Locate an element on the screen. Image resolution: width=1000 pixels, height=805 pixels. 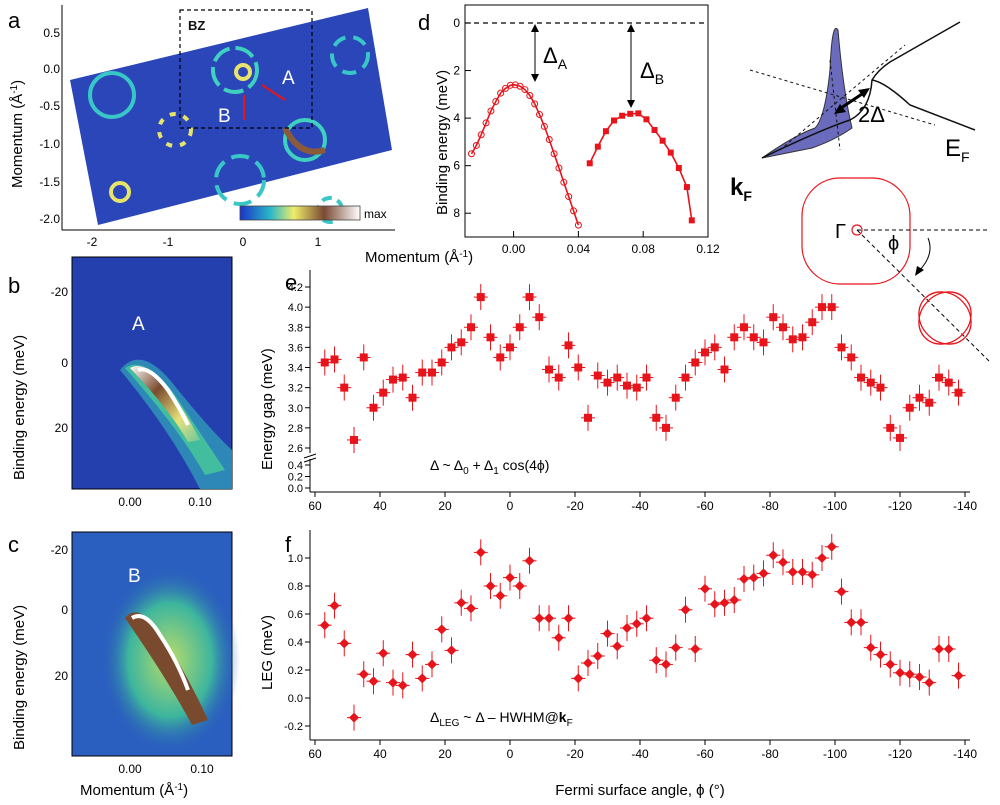
panel-f-formula: ΔLEG ~ Δ – HWHM@kF is located at coordinates (501, 719).